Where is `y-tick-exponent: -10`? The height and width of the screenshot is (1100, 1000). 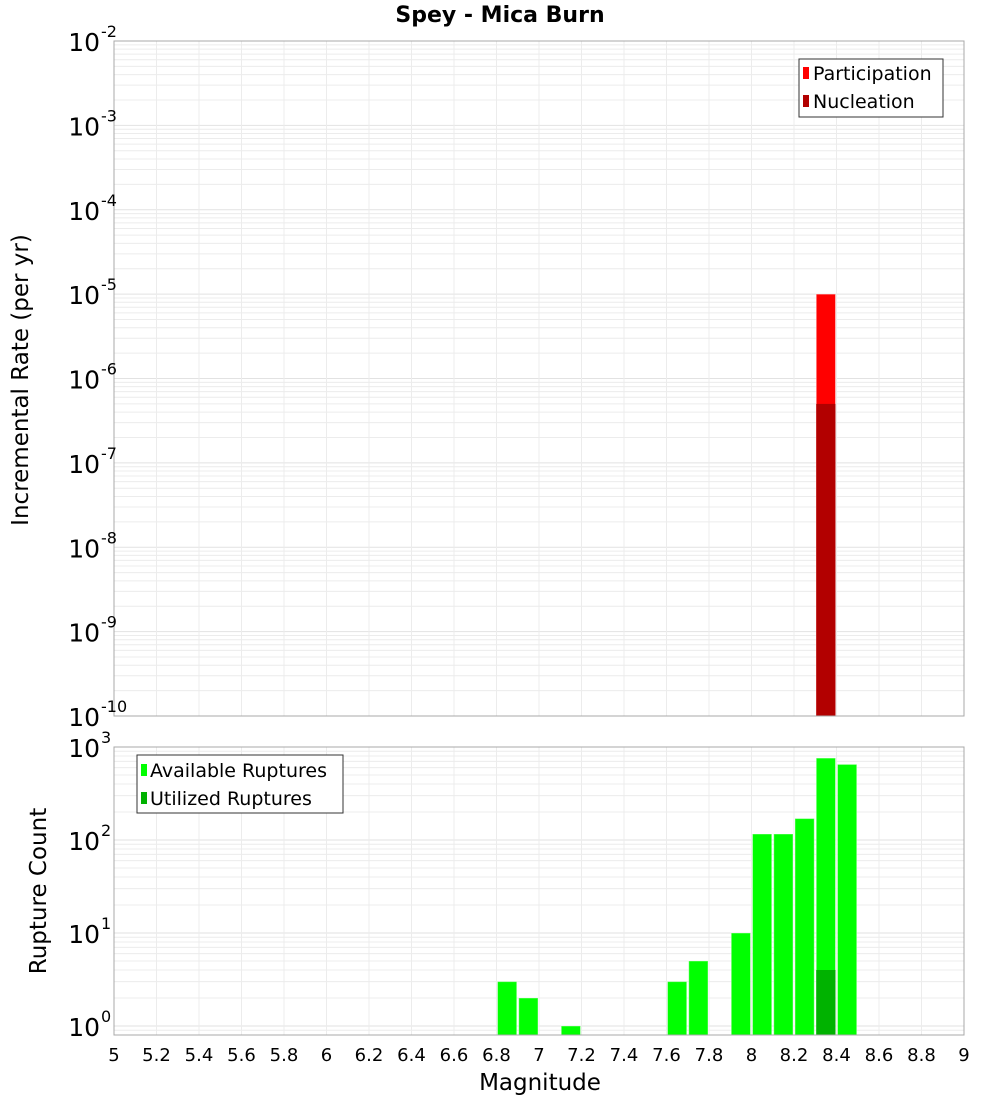 y-tick-exponent: -10 is located at coordinates (114, 706).